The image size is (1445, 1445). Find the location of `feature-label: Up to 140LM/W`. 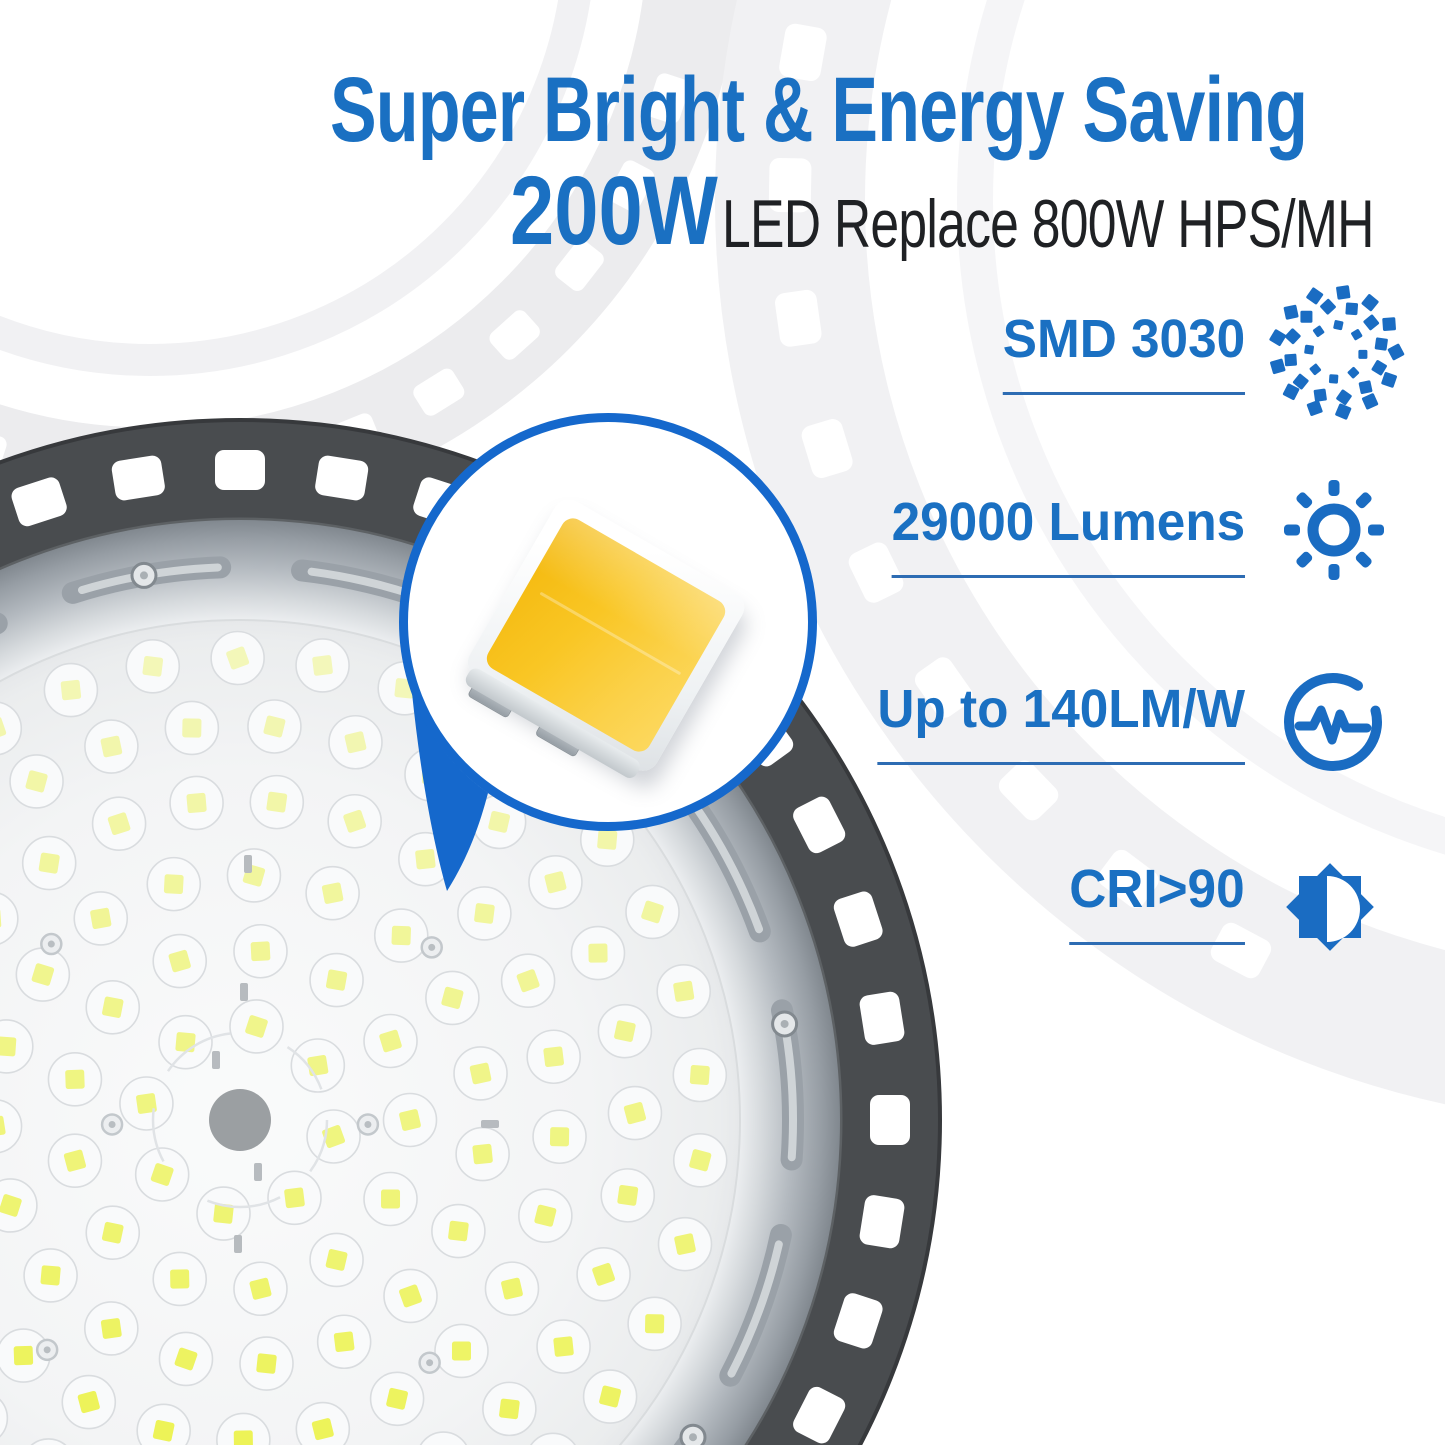

feature-label: Up to 140LM/W is located at coordinates (1061, 723).